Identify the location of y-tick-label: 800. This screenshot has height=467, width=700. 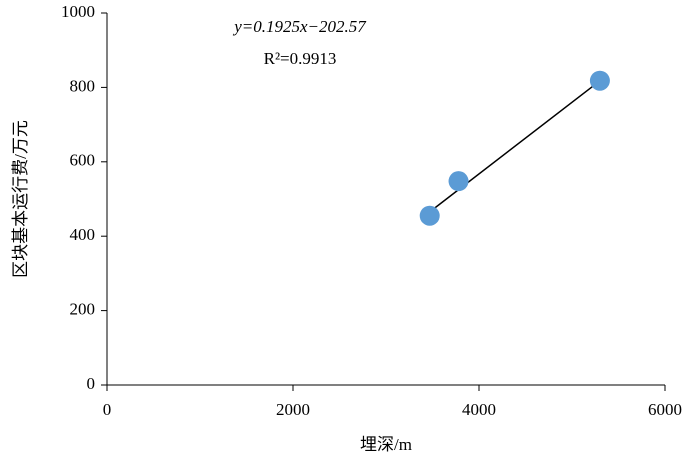
(83, 85).